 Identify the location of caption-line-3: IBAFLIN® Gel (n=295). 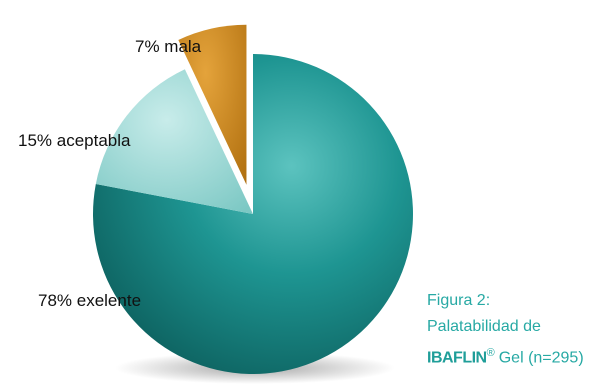
(519, 355).